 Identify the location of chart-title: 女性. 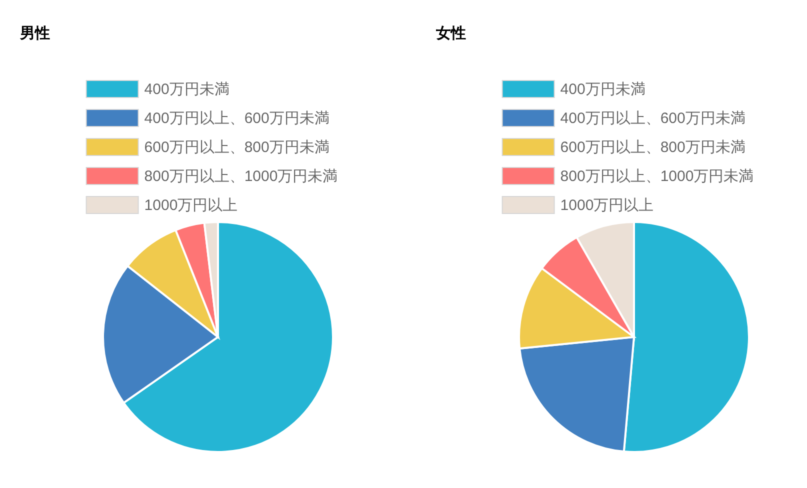
(450, 33).